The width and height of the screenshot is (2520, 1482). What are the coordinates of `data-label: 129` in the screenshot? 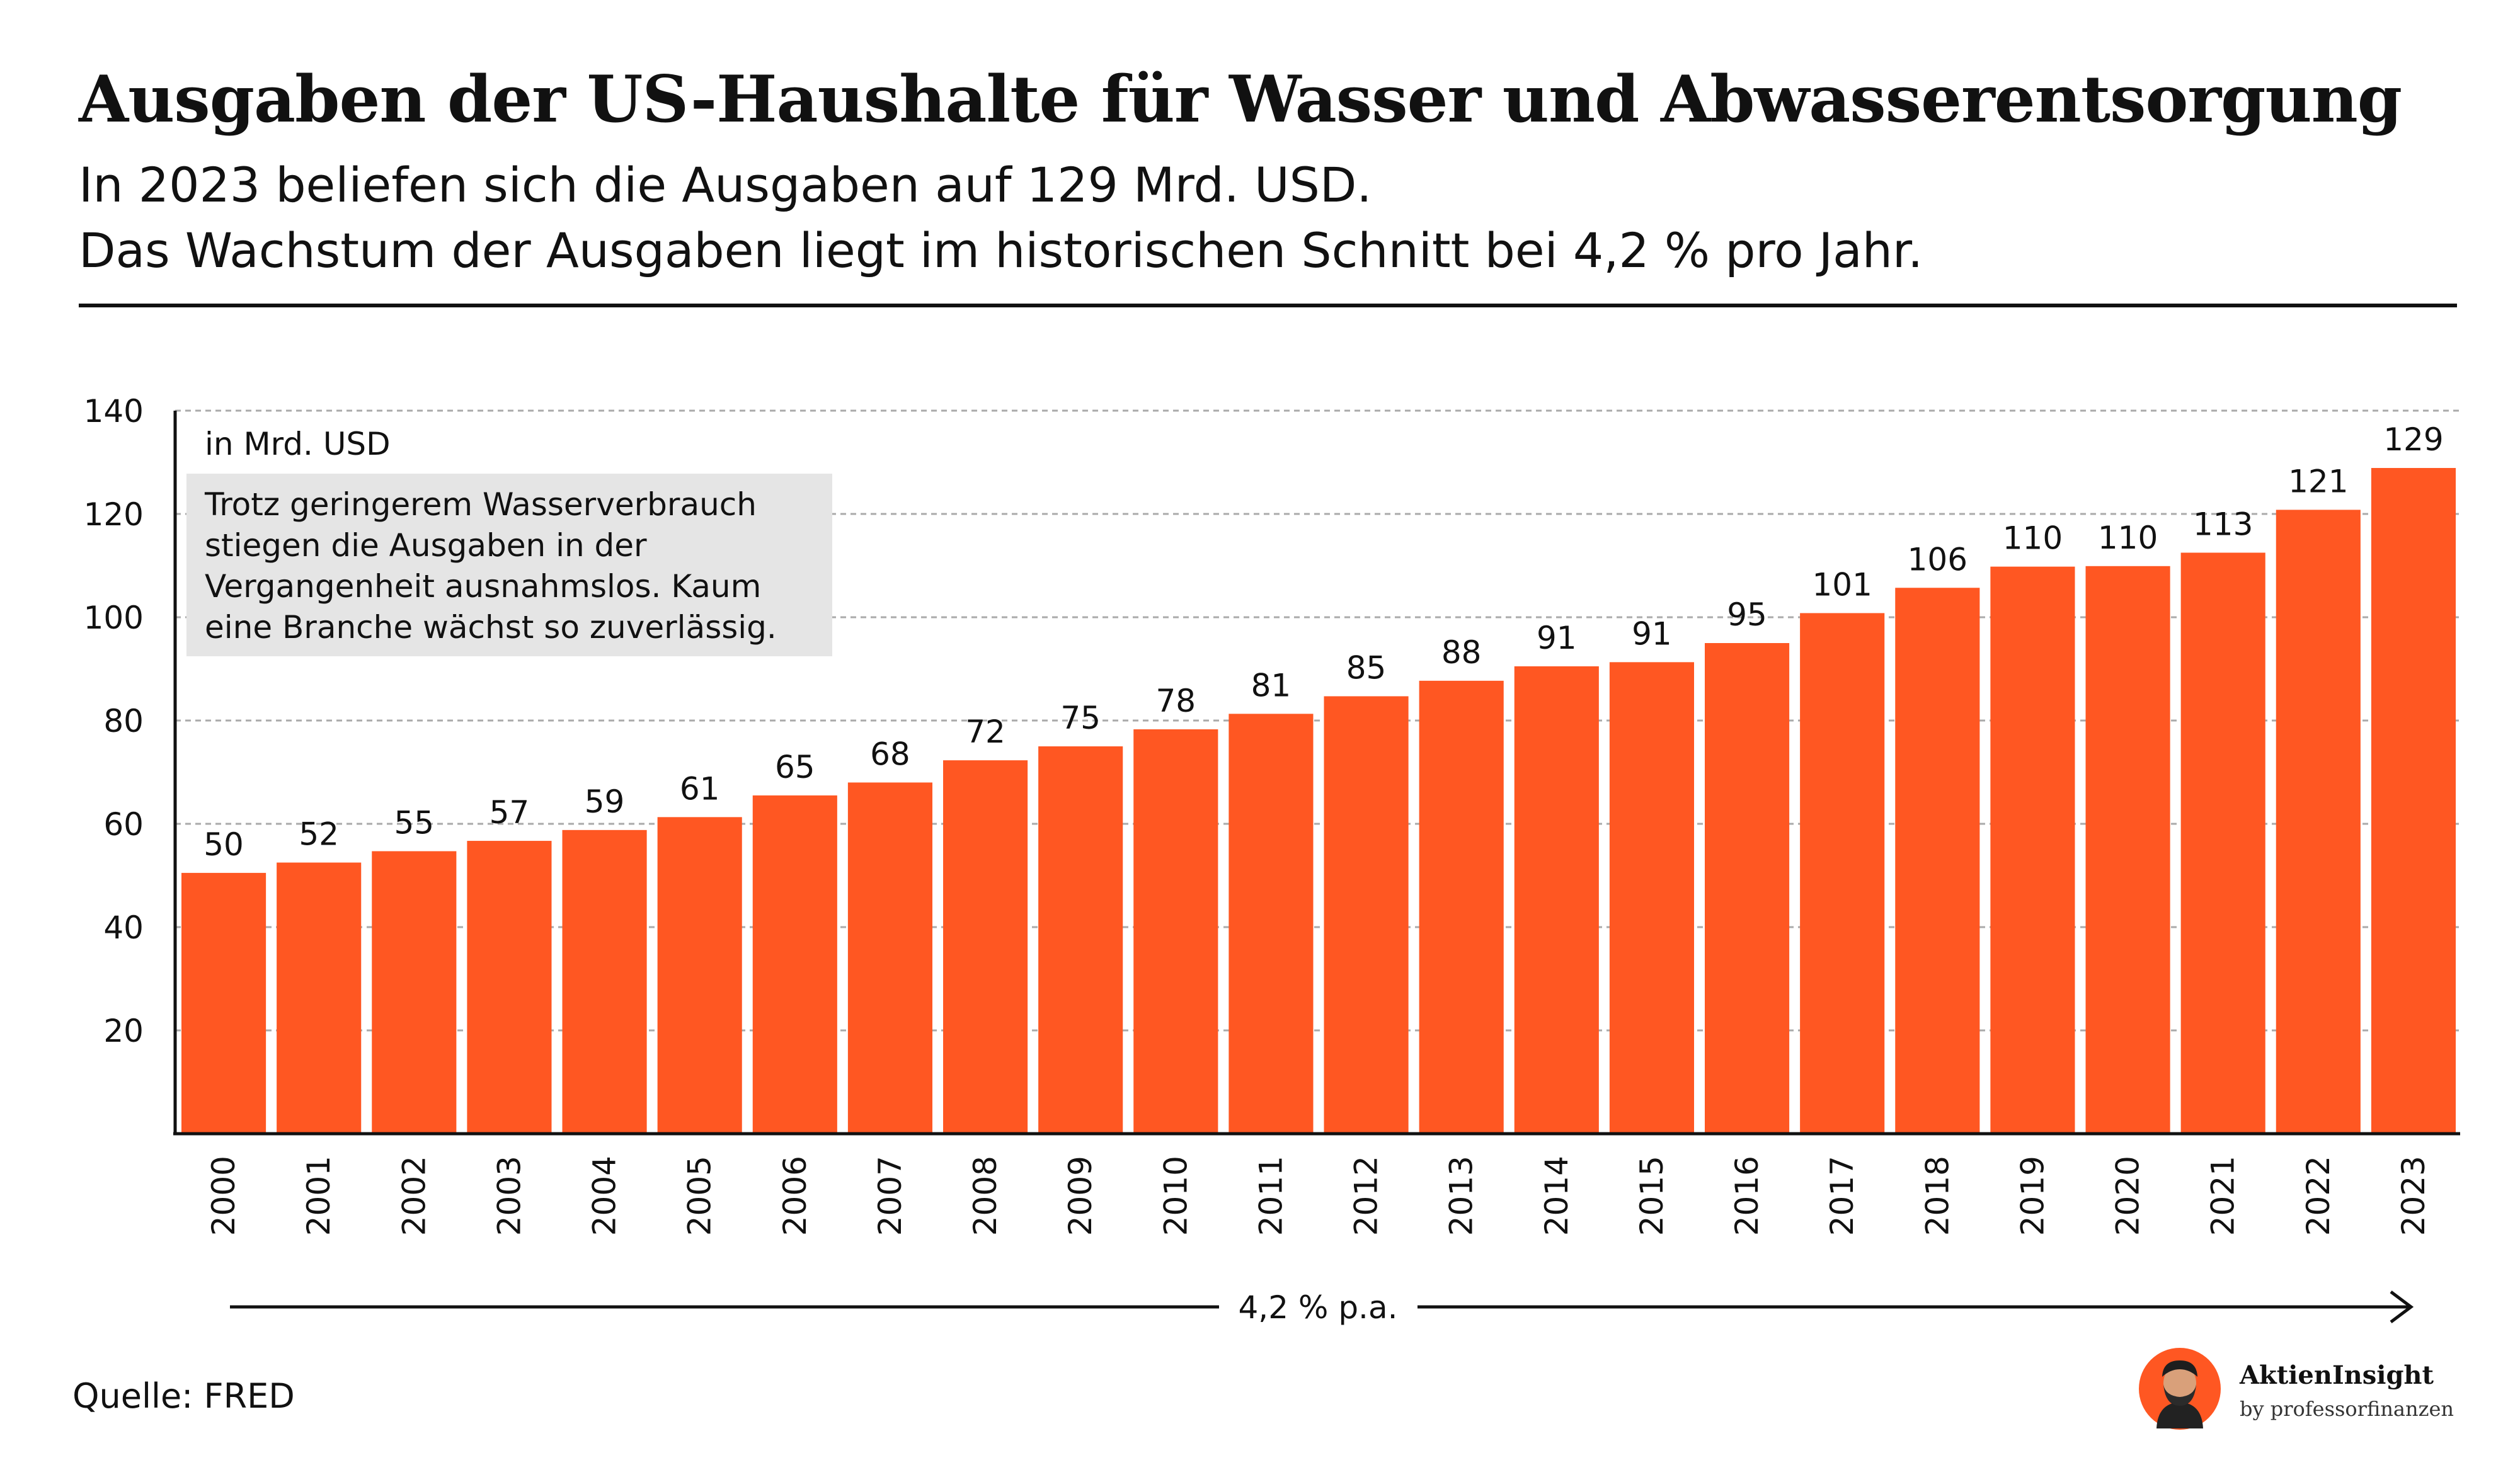 It's located at (2413, 439).